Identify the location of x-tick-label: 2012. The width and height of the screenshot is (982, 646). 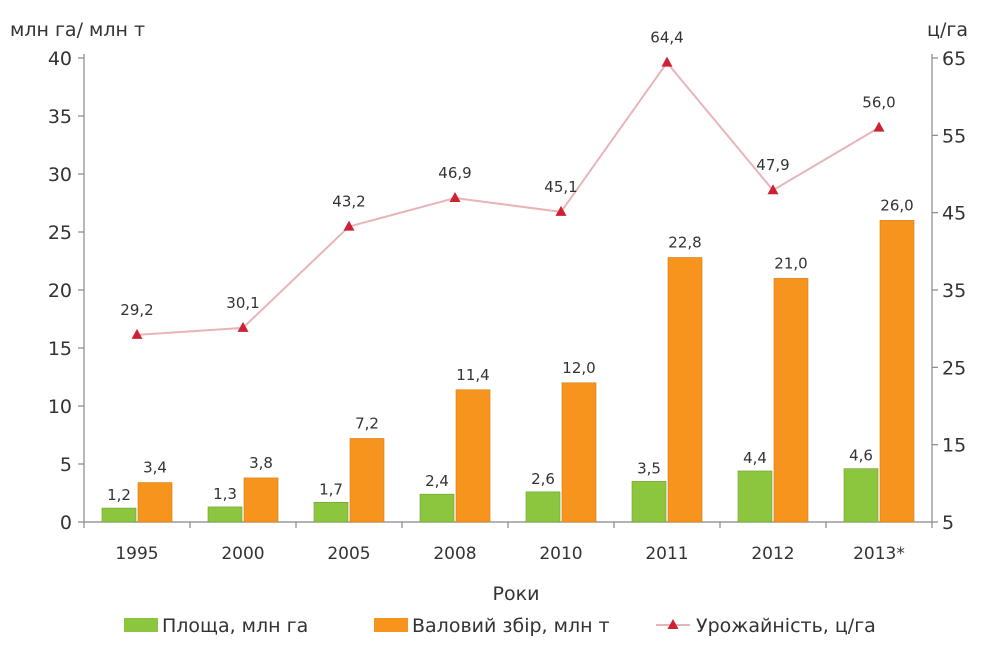
(772, 554).